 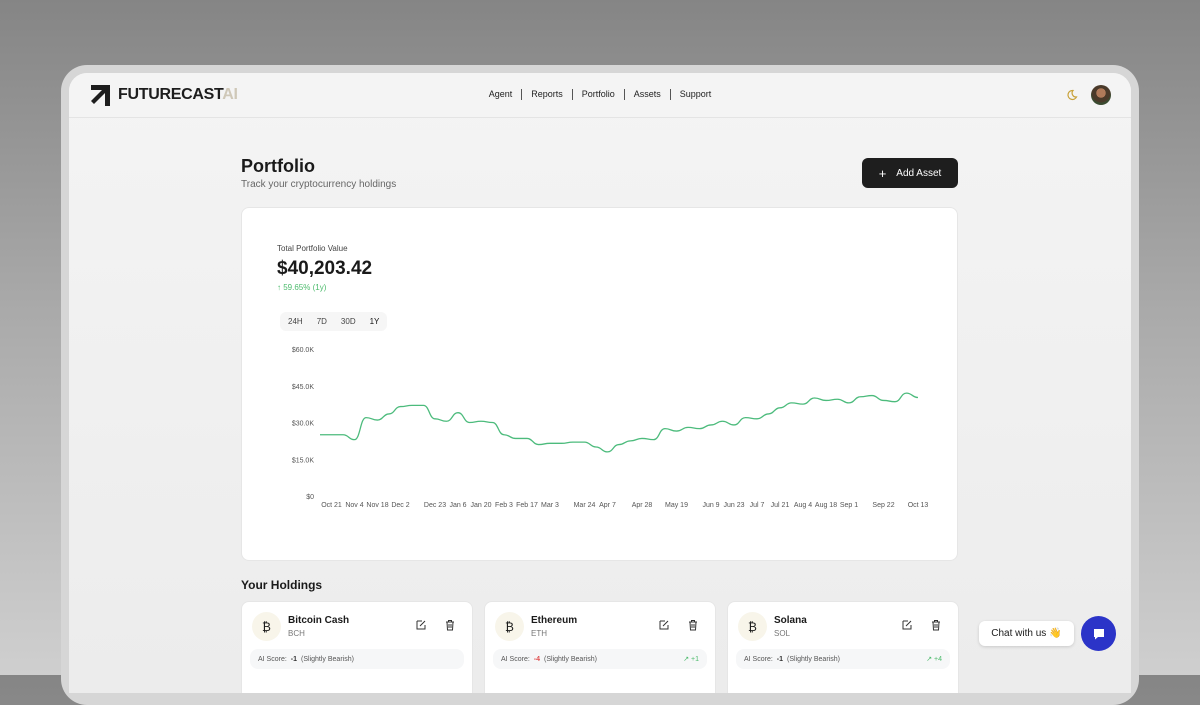 I want to click on ai-score-bar: AI Score: -4 (Slightly Bearish) ↗ +1, so click(x=600, y=659).